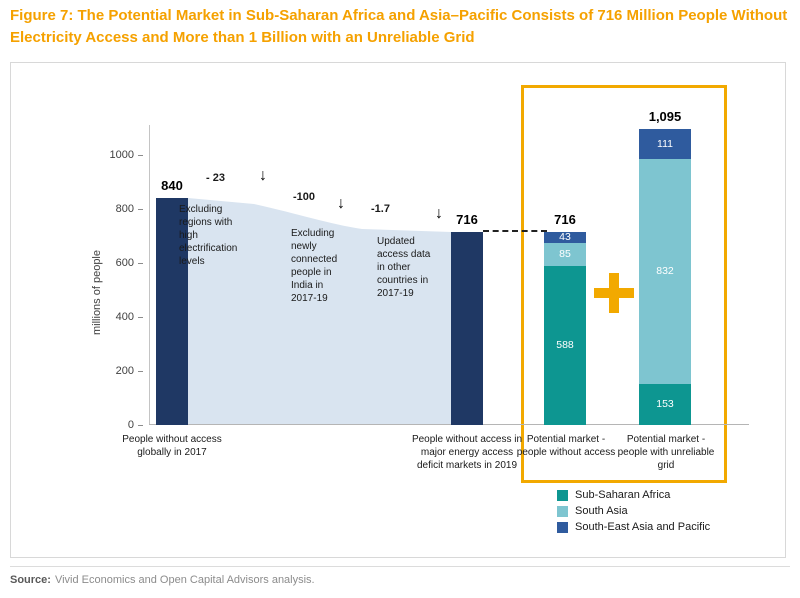 This screenshot has width=800, height=598. I want to click on y-axis-tick: 1000, so click(118, 155).